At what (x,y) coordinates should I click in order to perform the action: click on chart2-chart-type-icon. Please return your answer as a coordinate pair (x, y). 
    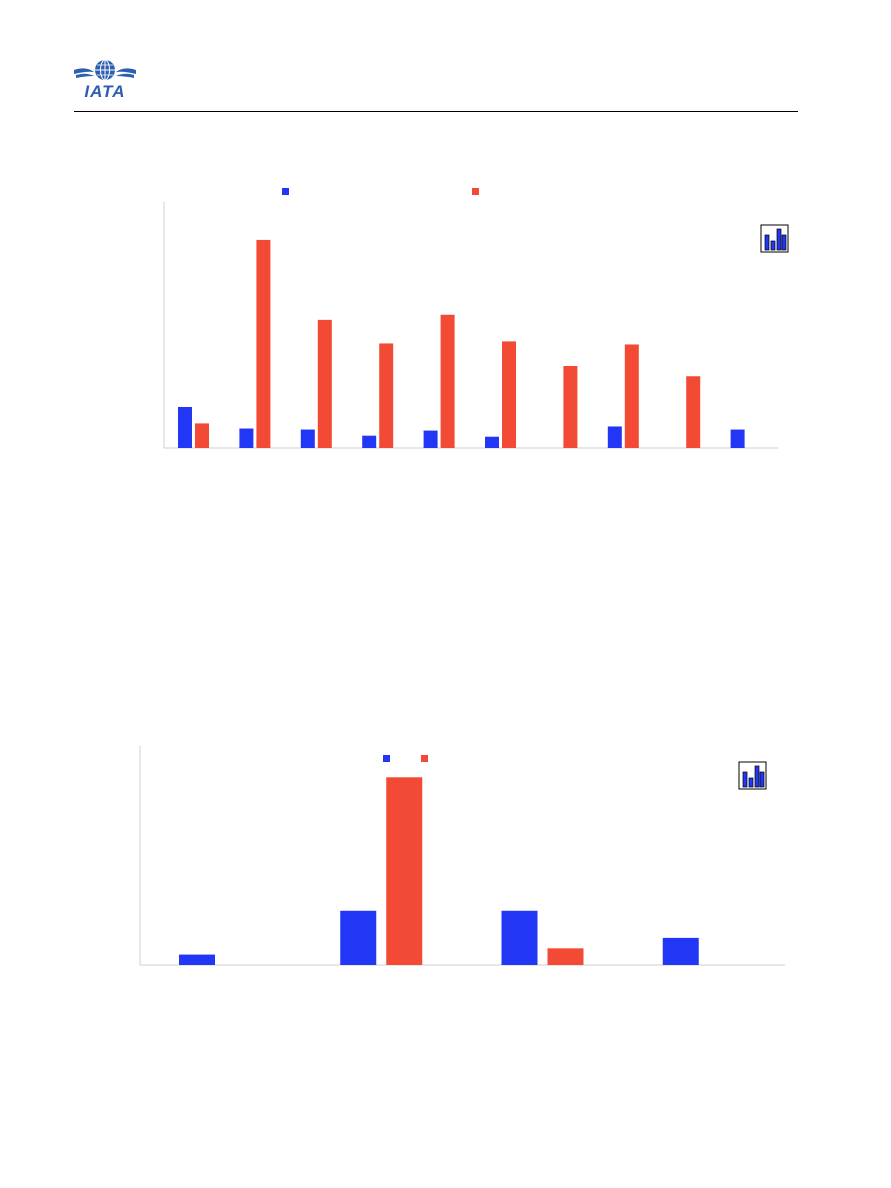
    Looking at the image, I should click on (752, 775).